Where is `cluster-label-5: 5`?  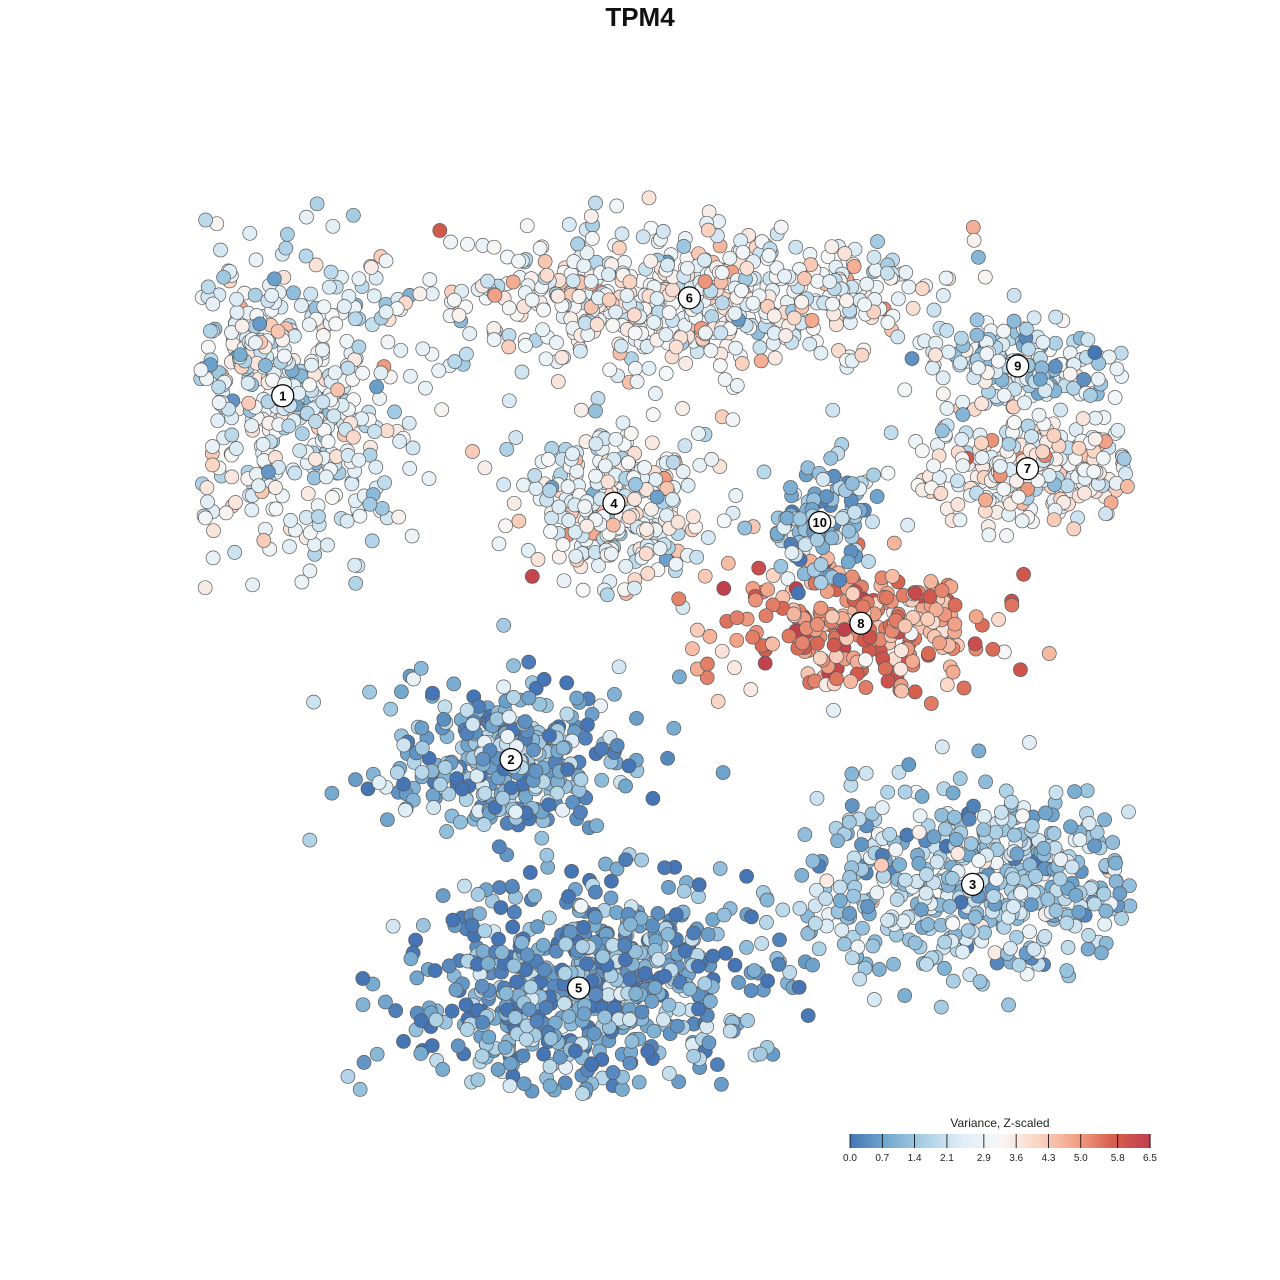
cluster-label-5: 5 is located at coordinates (579, 988).